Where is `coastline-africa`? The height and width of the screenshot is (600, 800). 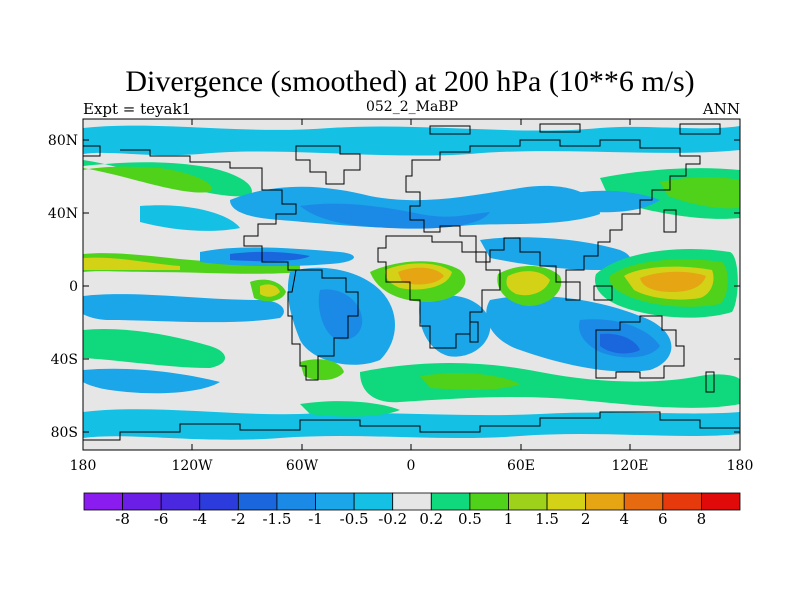 coastline-africa is located at coordinates (439, 292).